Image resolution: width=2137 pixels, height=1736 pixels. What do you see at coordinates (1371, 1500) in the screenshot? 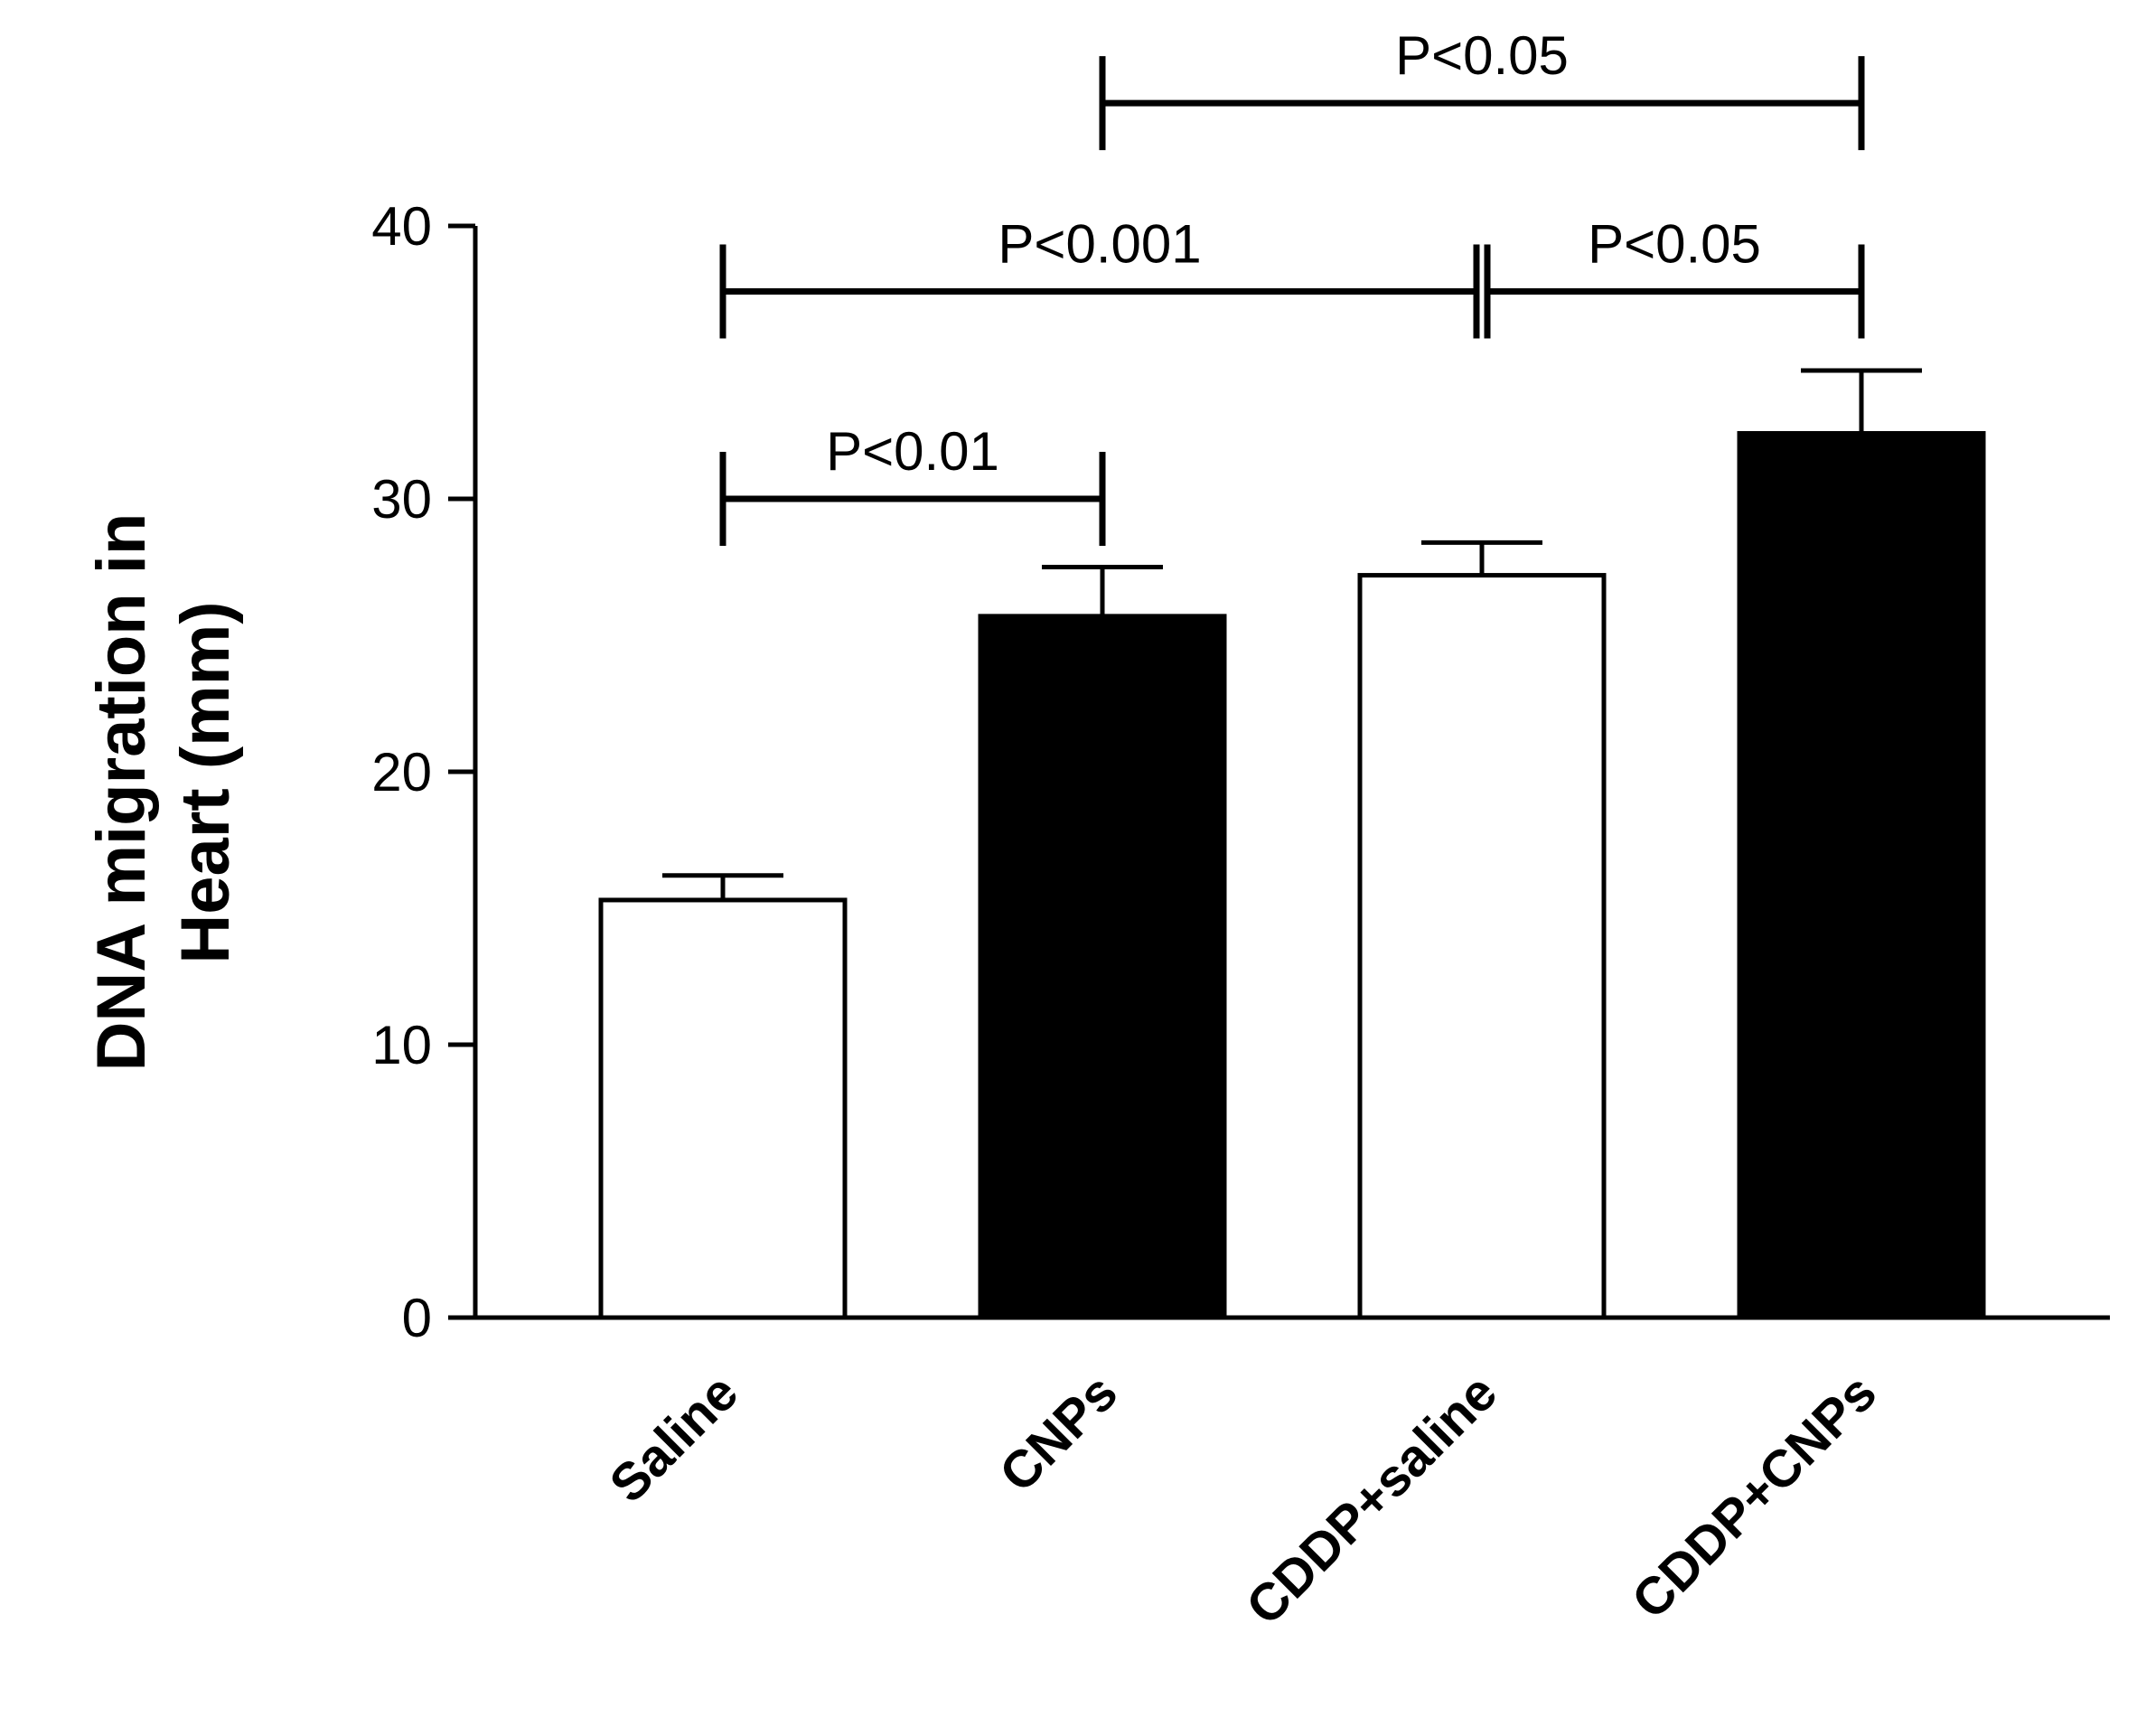
I see `category-label: CDDP+saline` at bounding box center [1371, 1500].